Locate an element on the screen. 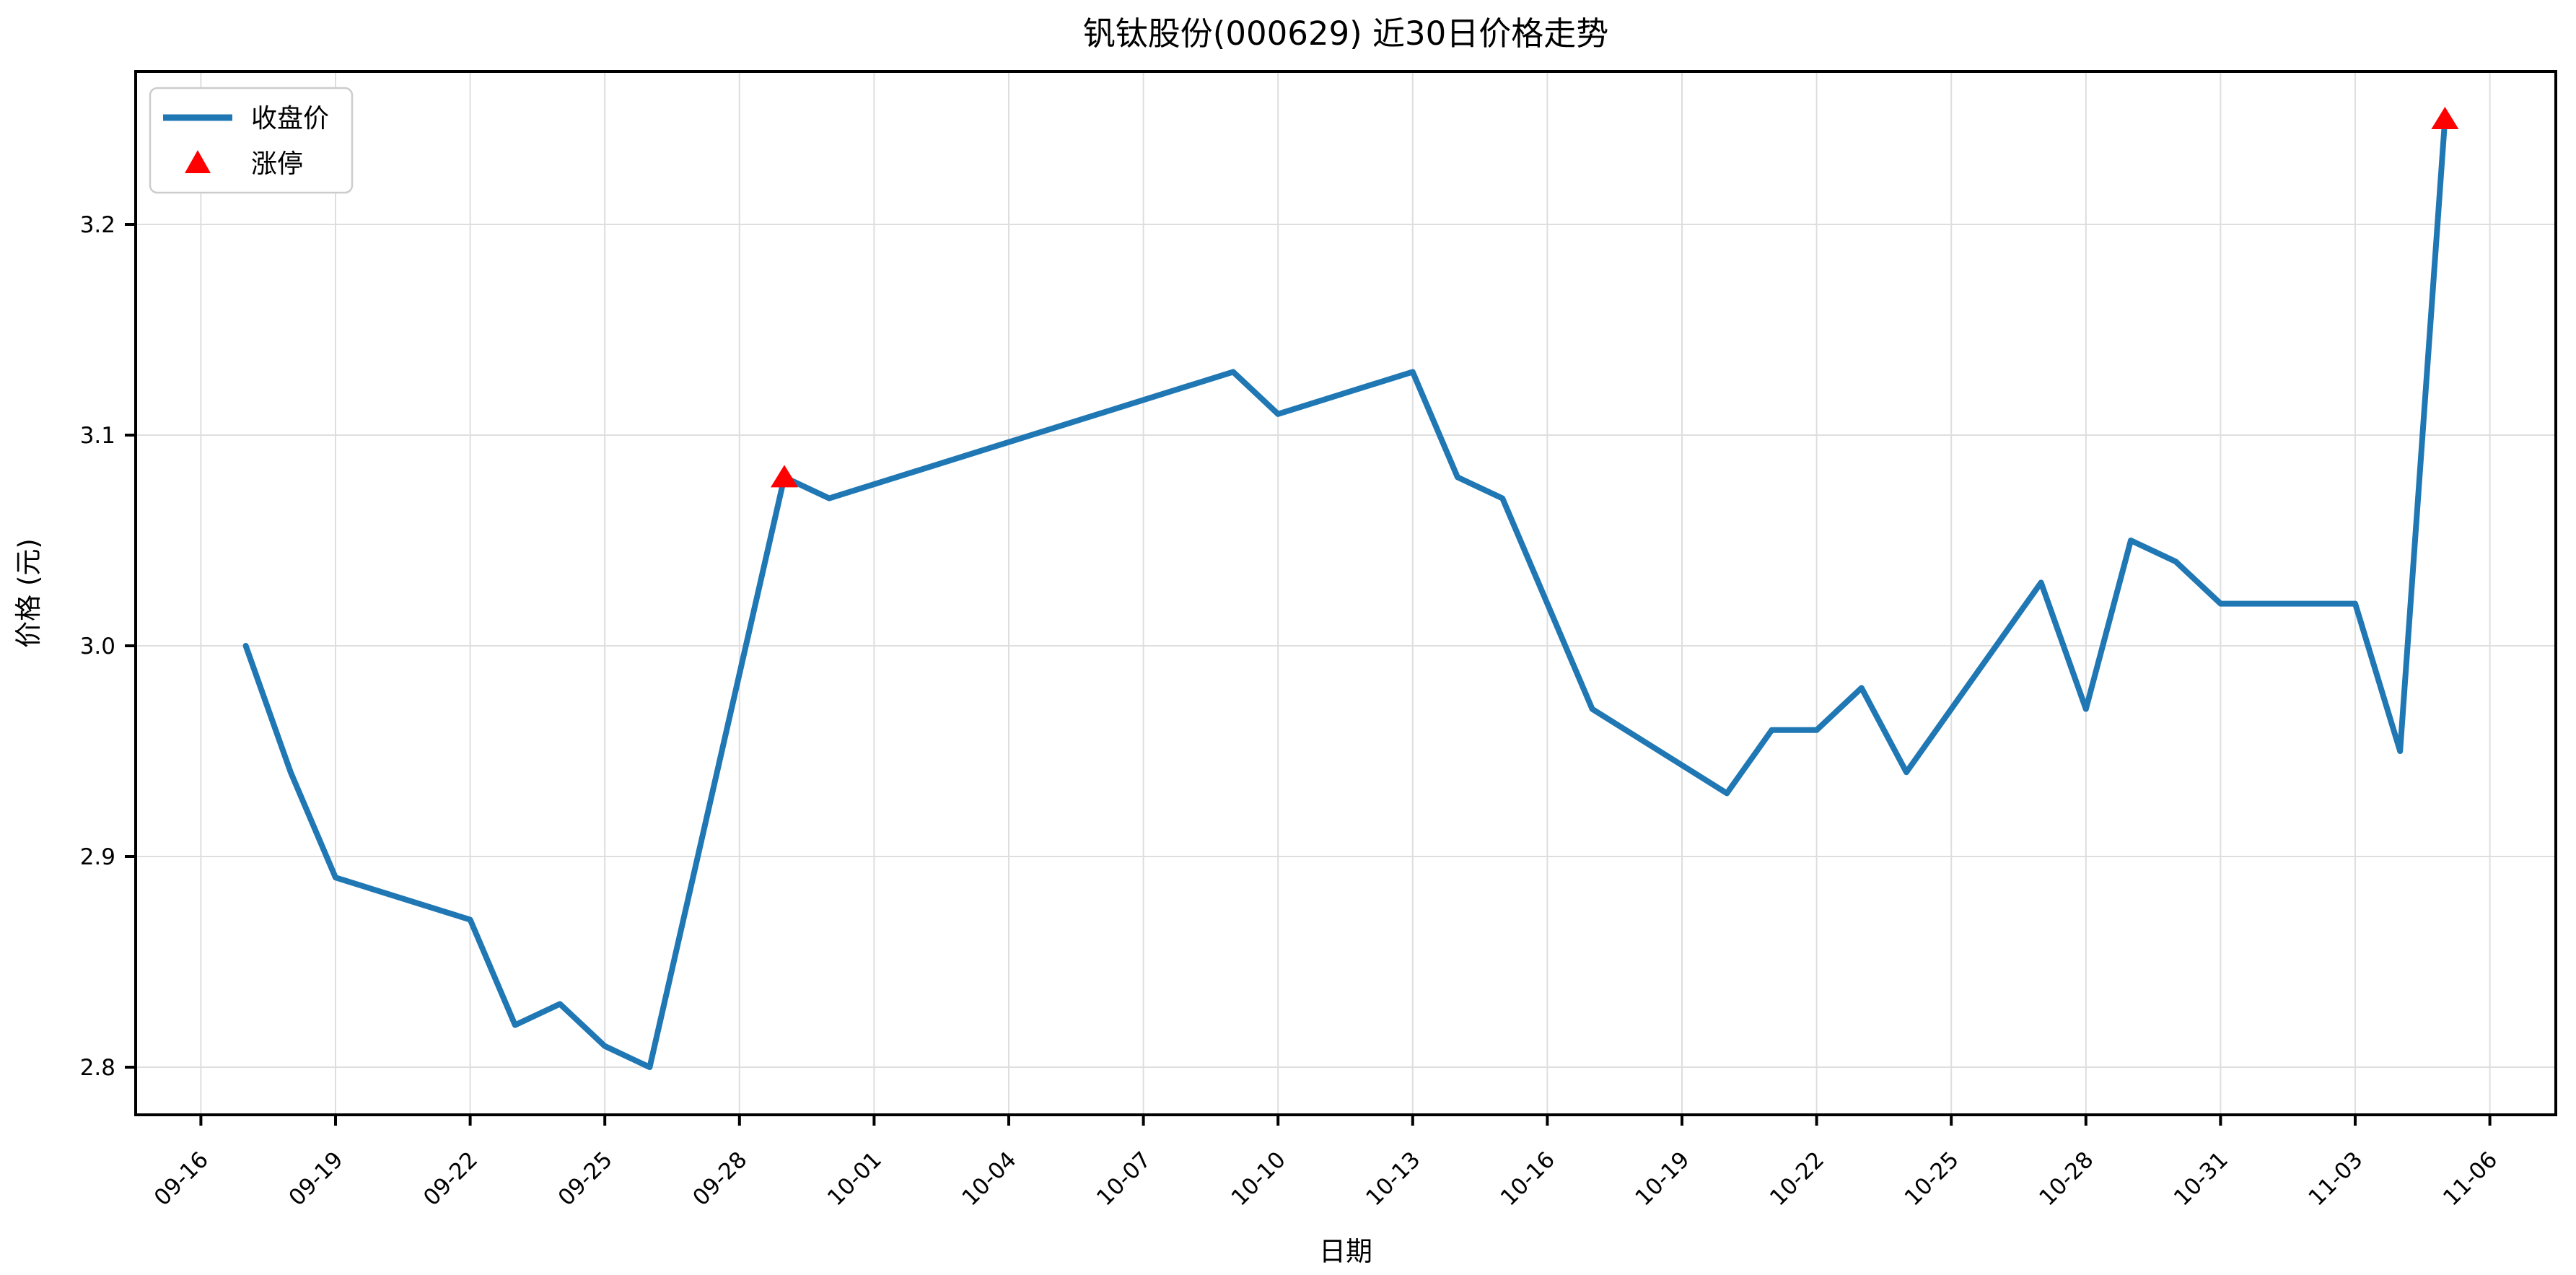 The image size is (2576, 1275). x-tick-label: 10-28 is located at coordinates (2066, 1179).